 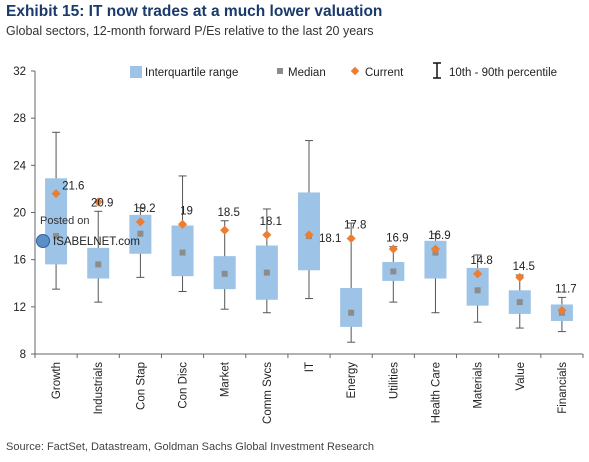 I want to click on category-label: Market, so click(x=226, y=379).